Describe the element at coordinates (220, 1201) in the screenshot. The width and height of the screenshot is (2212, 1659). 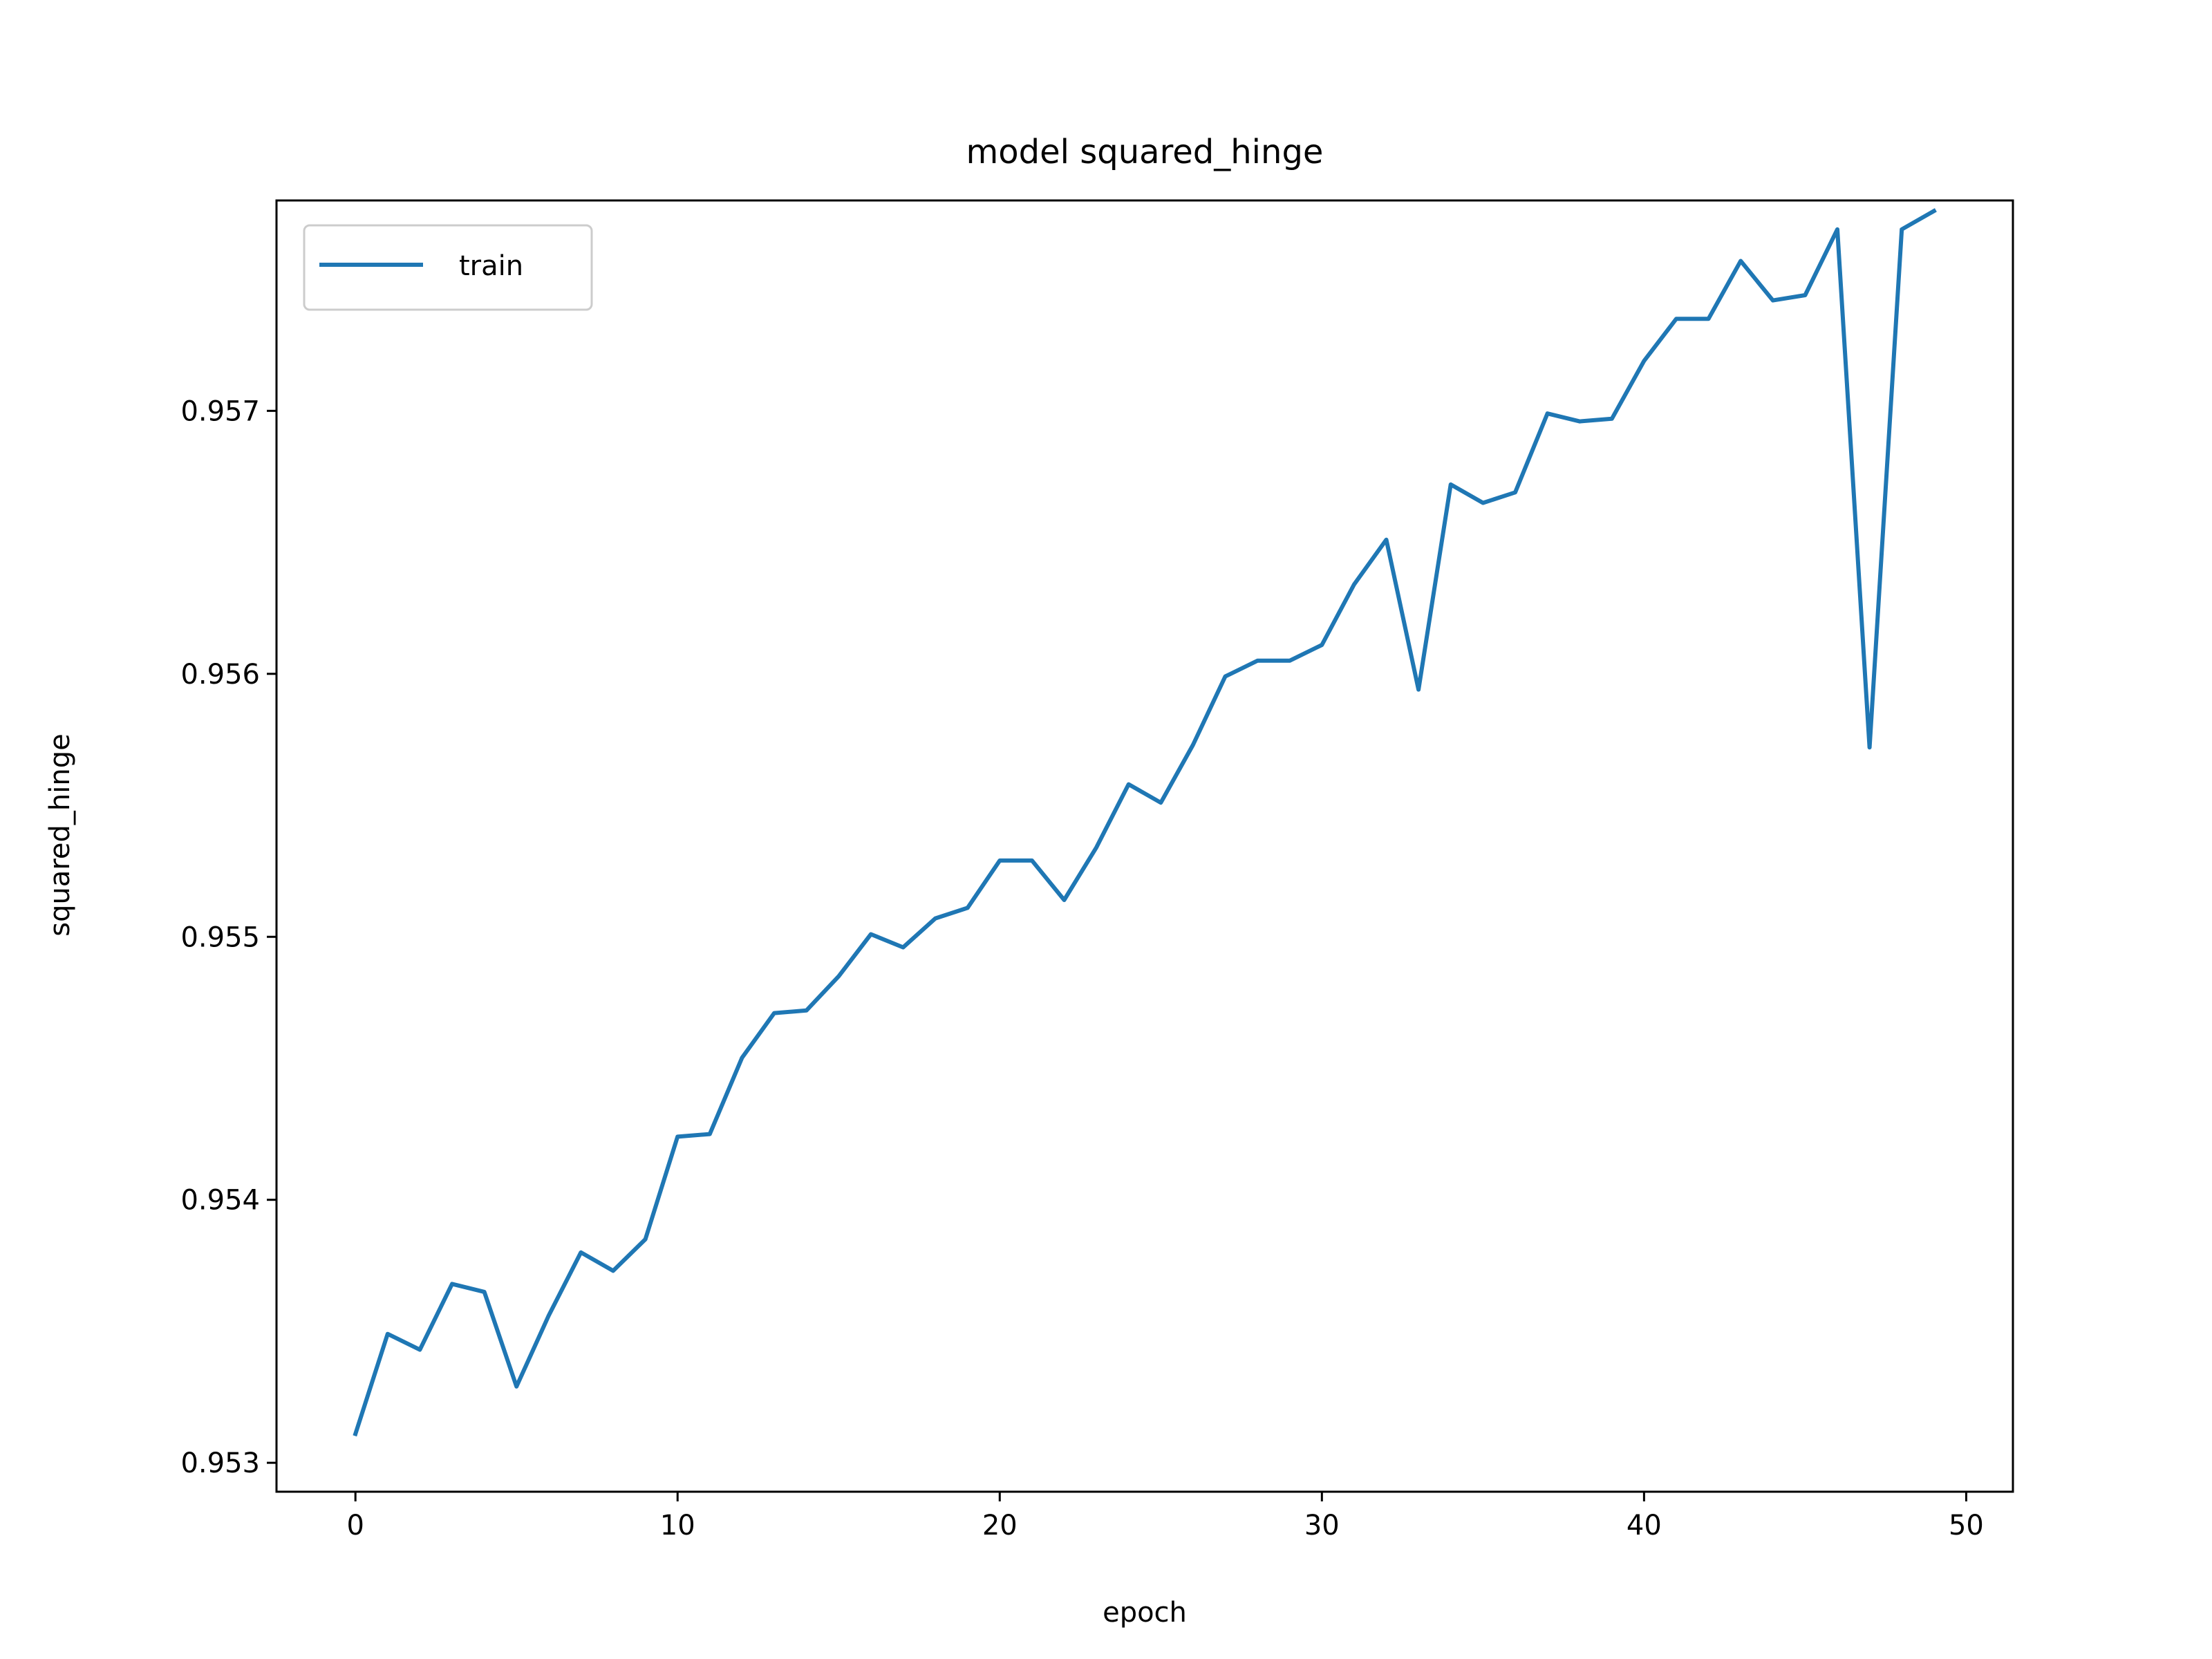
I see `y-tick-label: 0.954` at that location.